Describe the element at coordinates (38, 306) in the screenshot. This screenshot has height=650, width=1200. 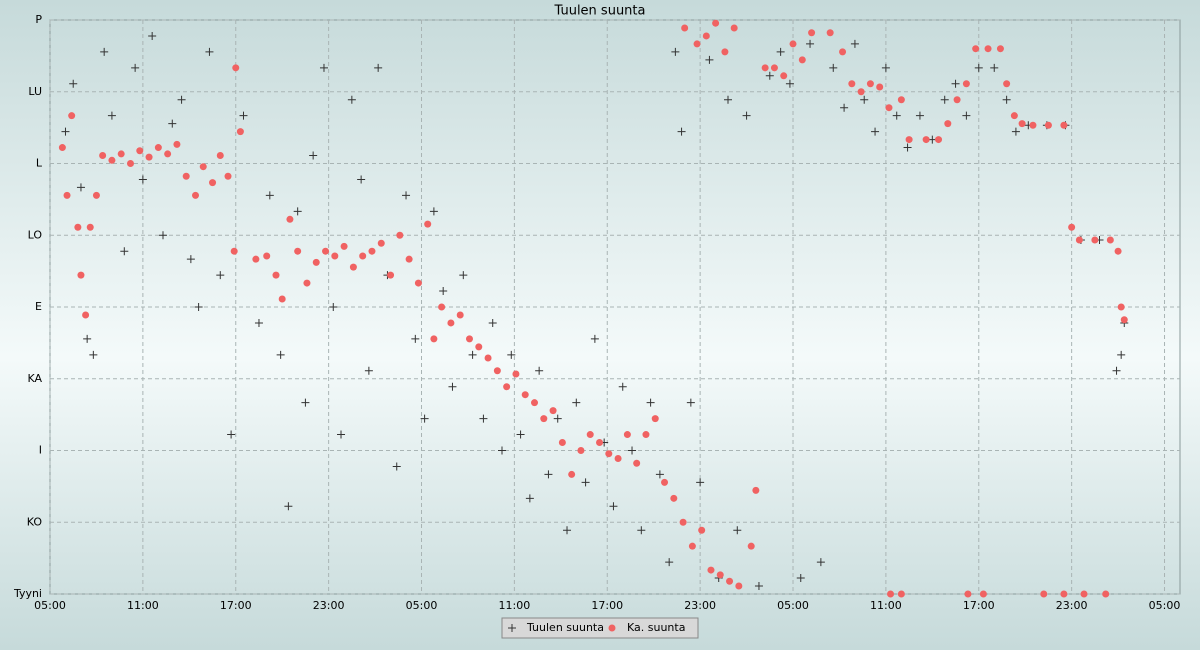
I see `y-tick-label: E` at that location.